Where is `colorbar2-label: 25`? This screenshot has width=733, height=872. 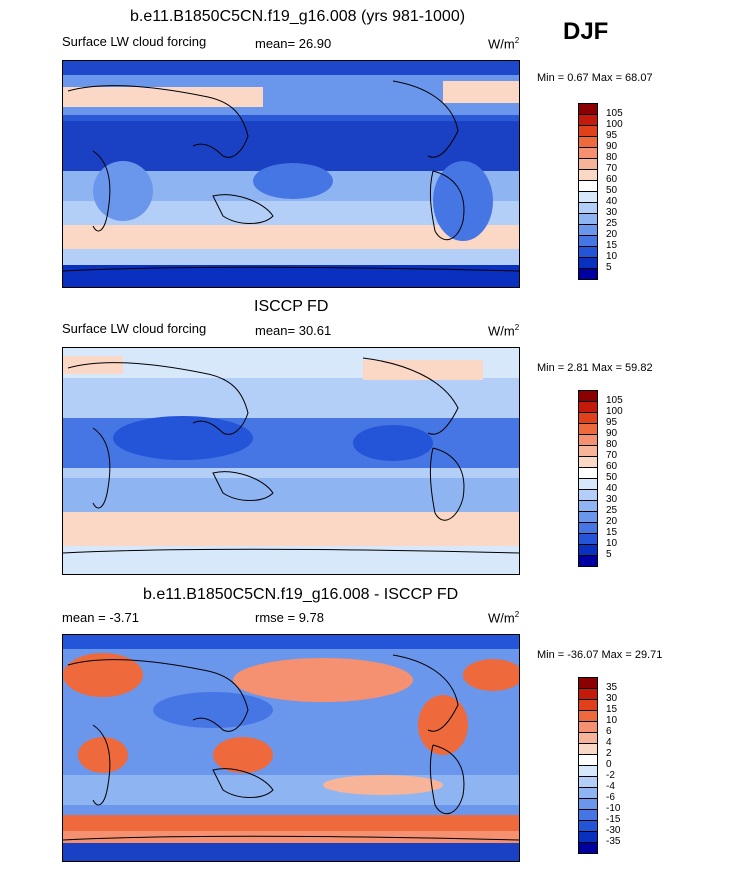
colorbar2-label: 25 is located at coordinates (612, 510).